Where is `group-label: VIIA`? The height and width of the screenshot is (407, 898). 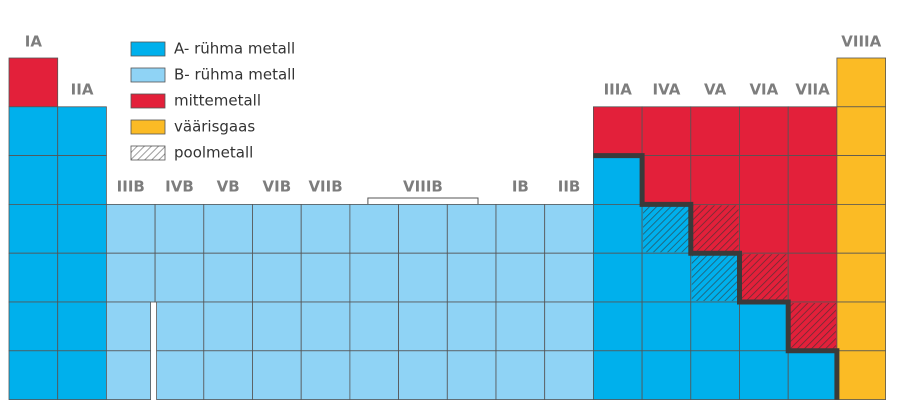 group-label: VIIA is located at coordinates (812, 90).